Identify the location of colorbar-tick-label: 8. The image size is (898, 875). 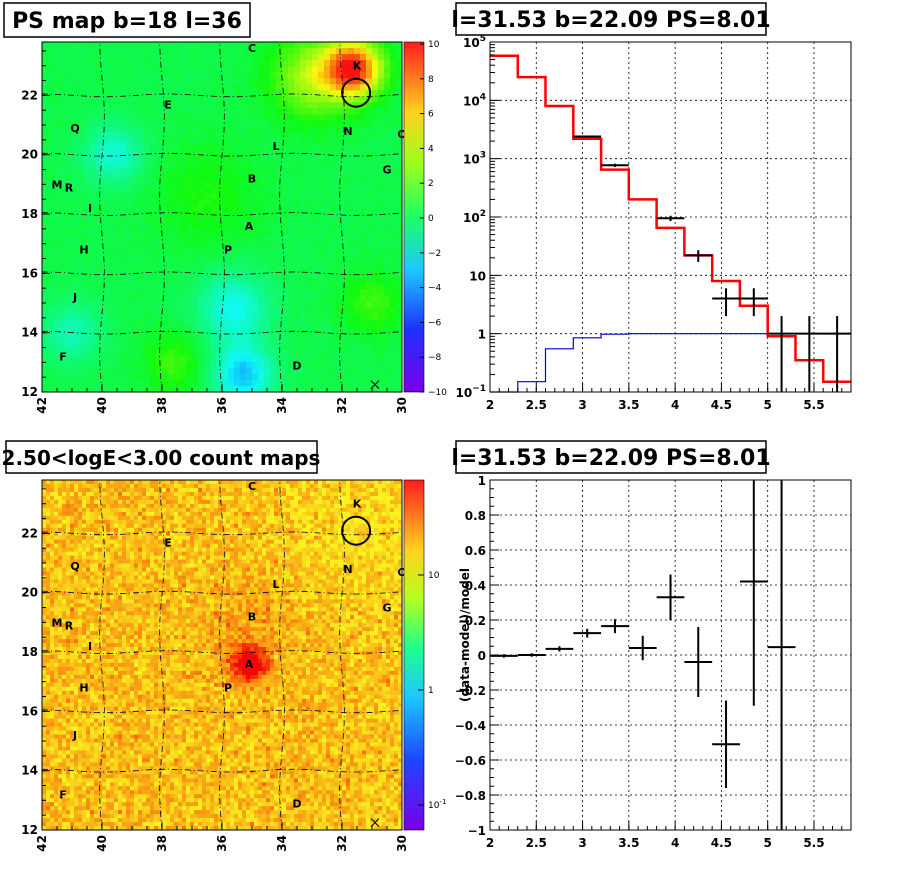
(431, 80).